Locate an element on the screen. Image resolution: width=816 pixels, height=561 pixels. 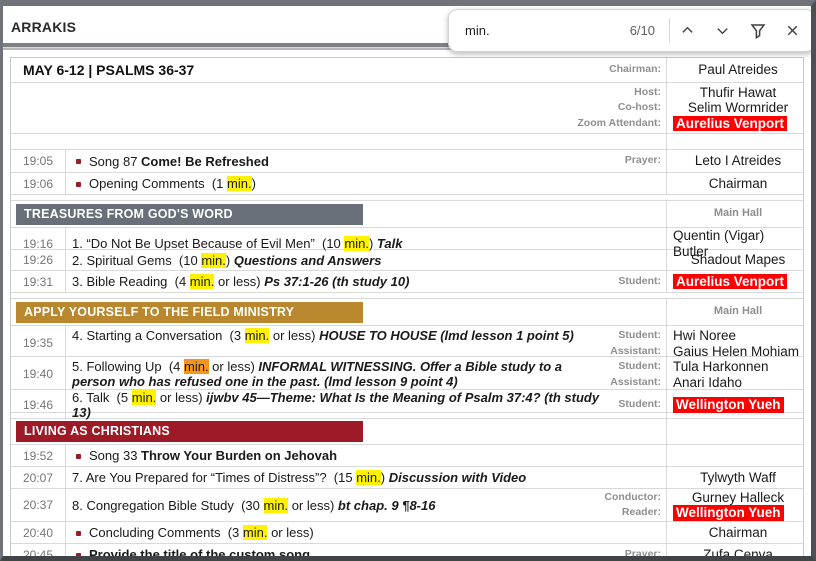
host-label: Host: is located at coordinates (647, 91).